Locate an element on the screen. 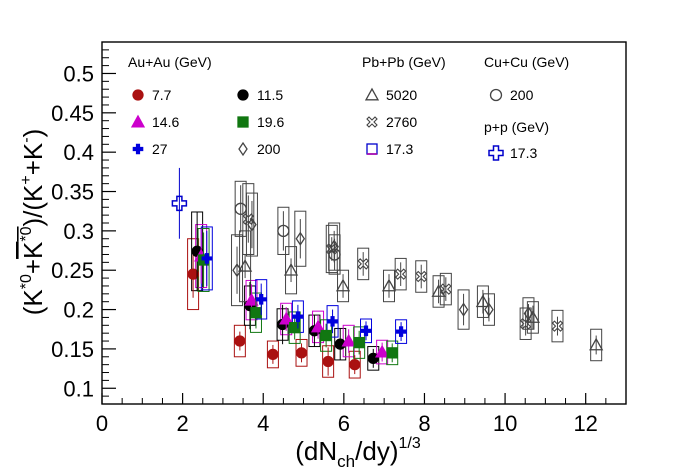 The width and height of the screenshot is (698, 475). x-tick-label: 10 is located at coordinates (505, 423).